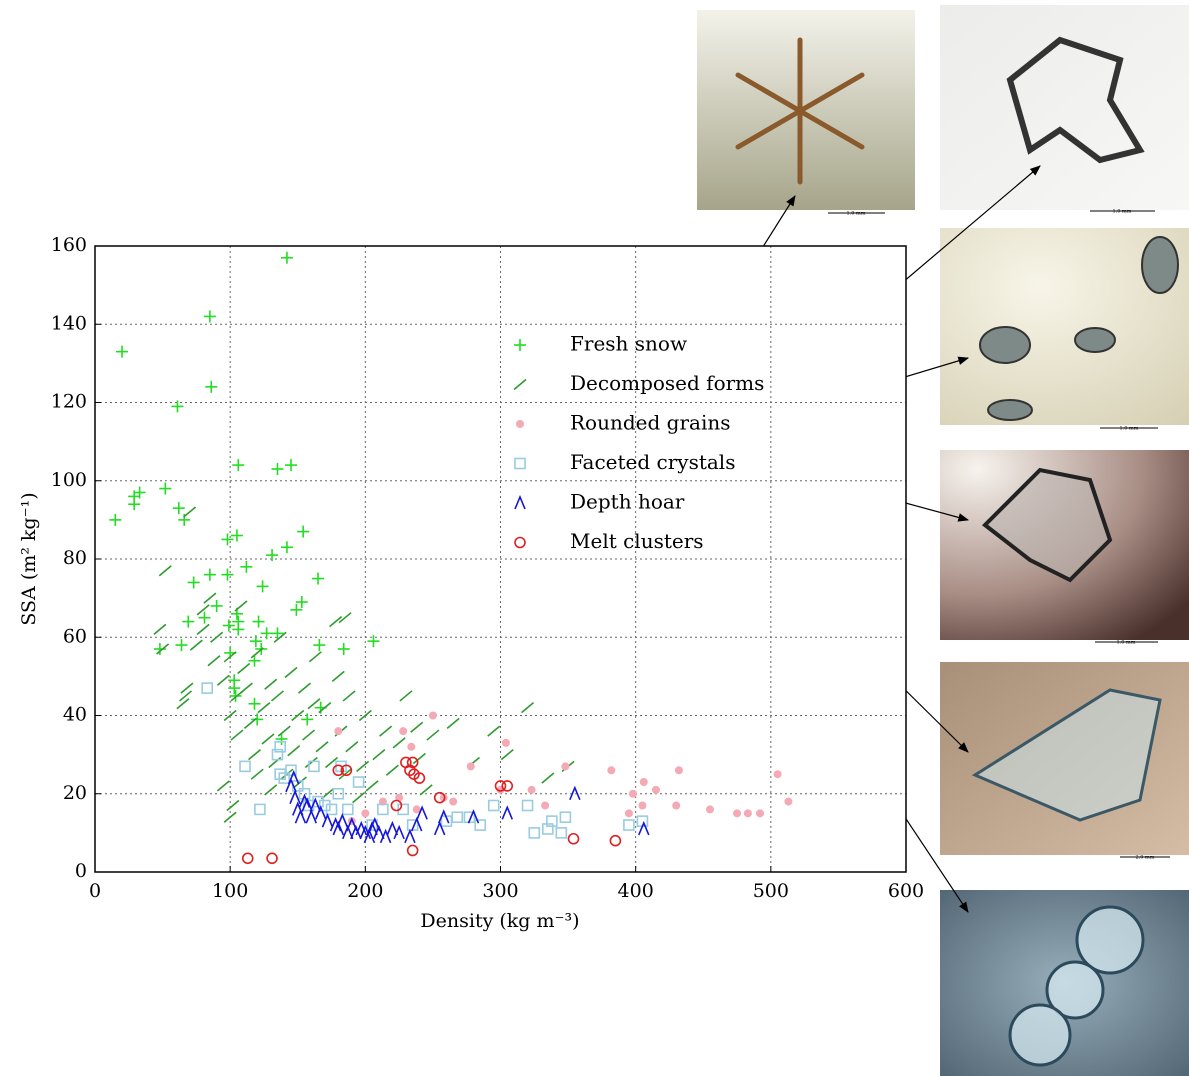 This screenshot has width=1189, height=1076. I want to click on y-tick-label: 140, so click(69, 323).